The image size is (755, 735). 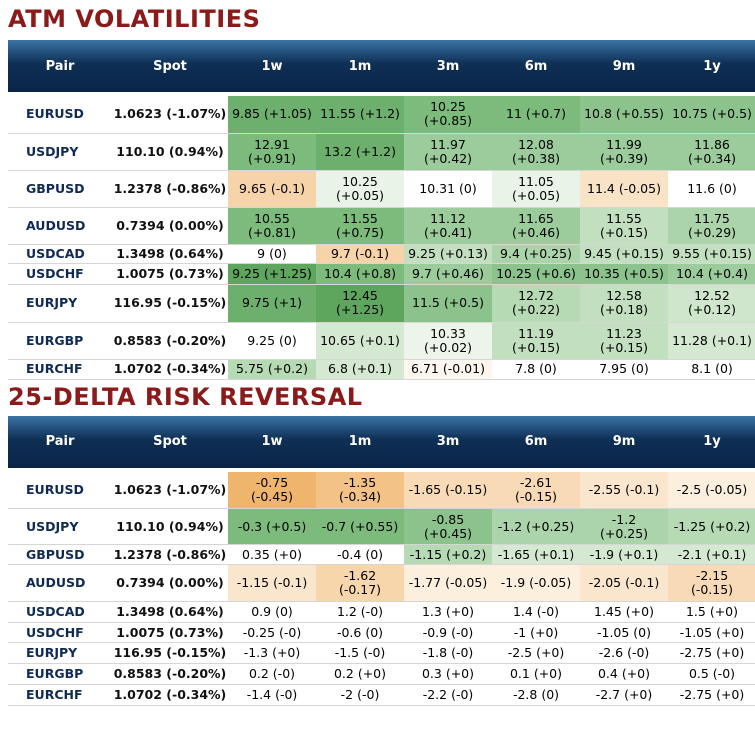 I want to click on cell-1w: -0.75 (-0.45), so click(x=272, y=490).